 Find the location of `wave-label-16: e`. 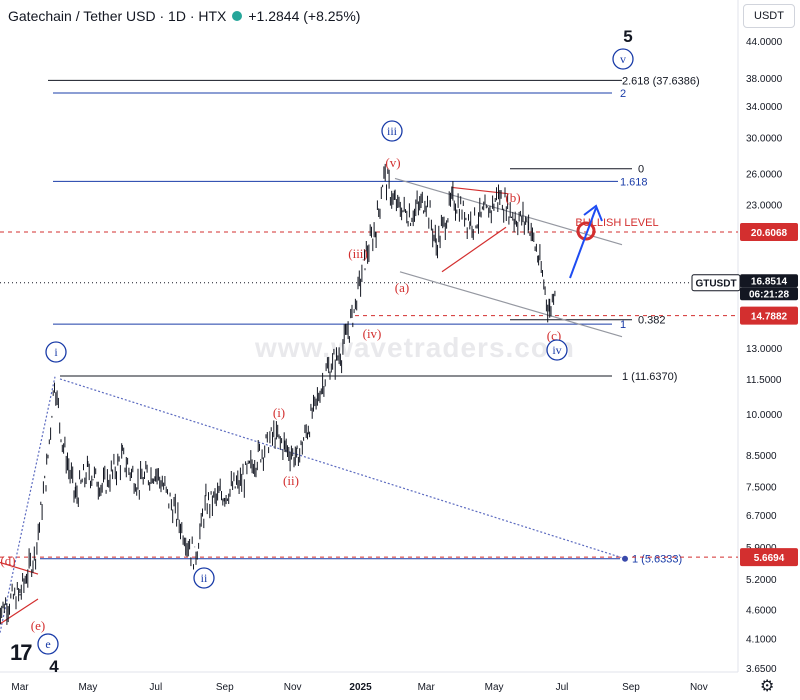

wave-label-16: e is located at coordinates (47, 644).